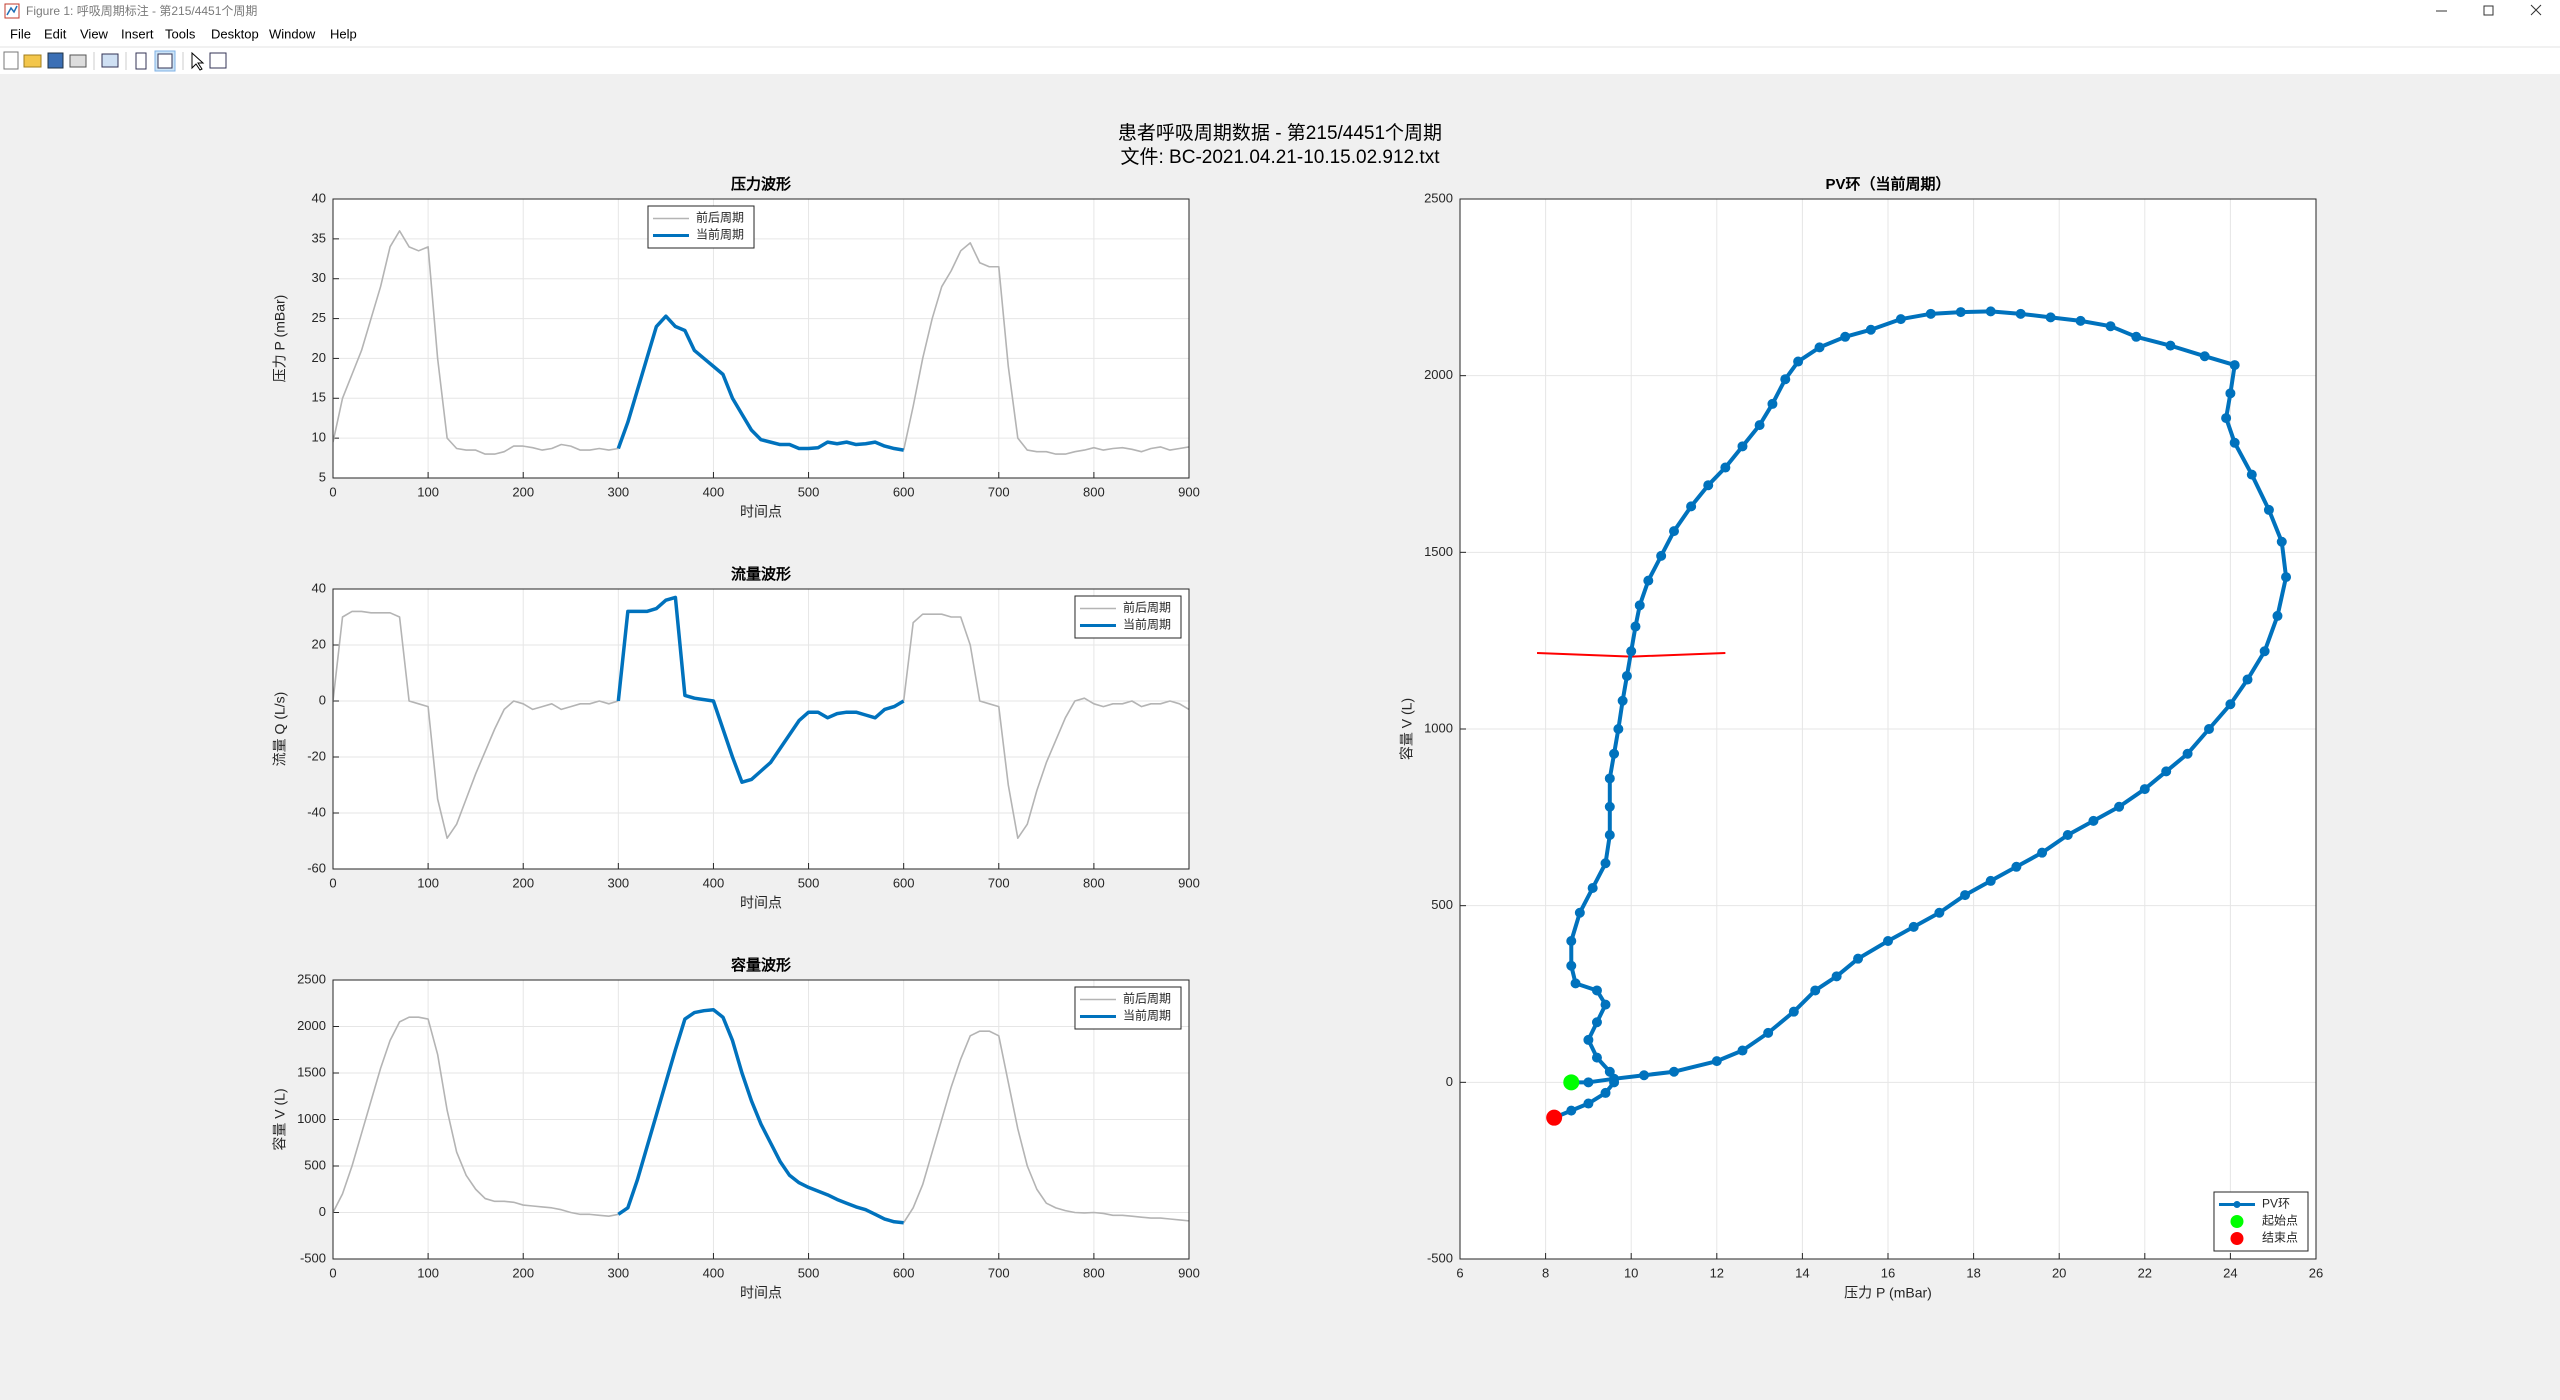 The image size is (2560, 1400). Describe the element at coordinates (316, 811) in the screenshot. I see `y-tick-label: -40` at that location.